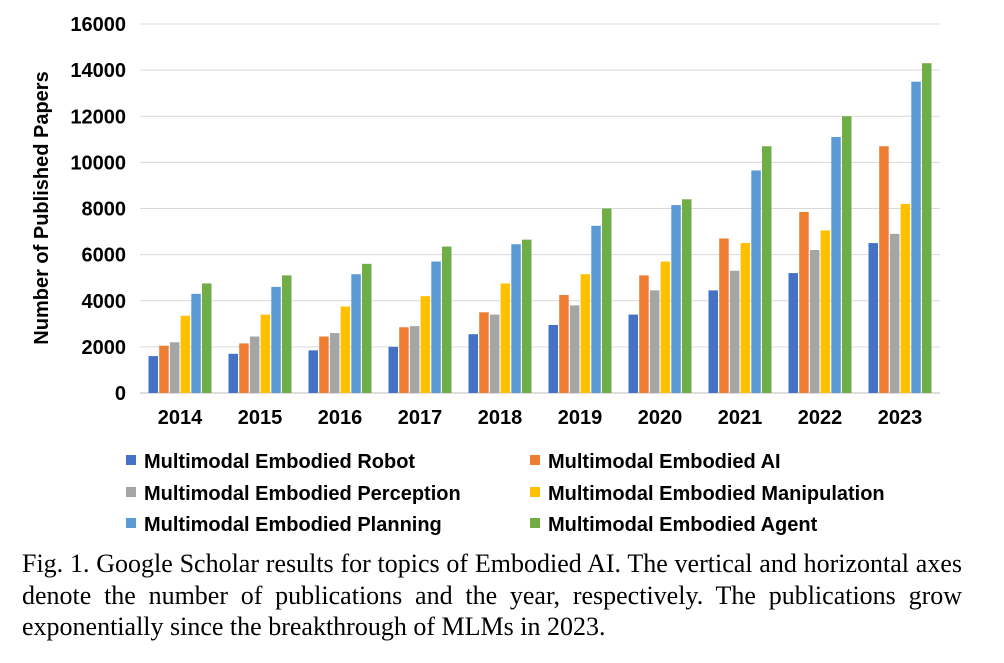  Describe the element at coordinates (293, 525) in the screenshot. I see `legend-label: Multimodal Embodied Planning` at that location.